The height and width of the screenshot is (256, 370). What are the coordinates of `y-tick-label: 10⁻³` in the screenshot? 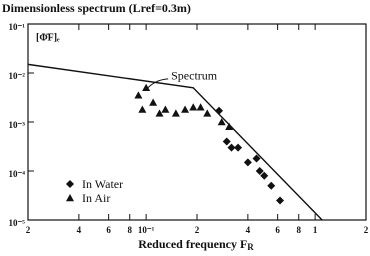 It's located at (17, 125).